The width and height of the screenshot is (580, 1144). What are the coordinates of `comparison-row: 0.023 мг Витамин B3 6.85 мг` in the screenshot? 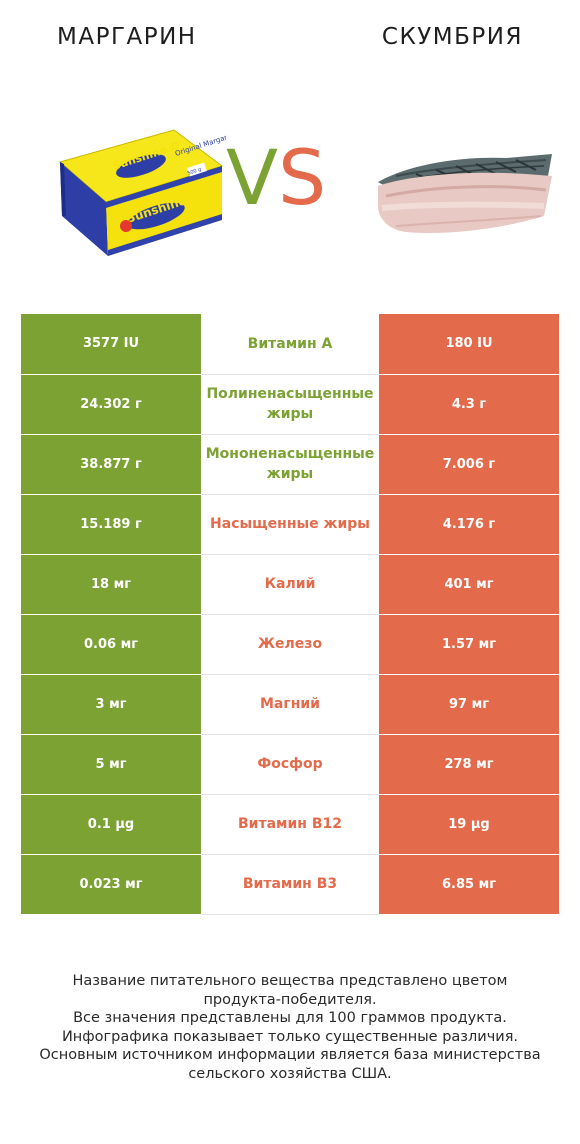 It's located at (290, 884).